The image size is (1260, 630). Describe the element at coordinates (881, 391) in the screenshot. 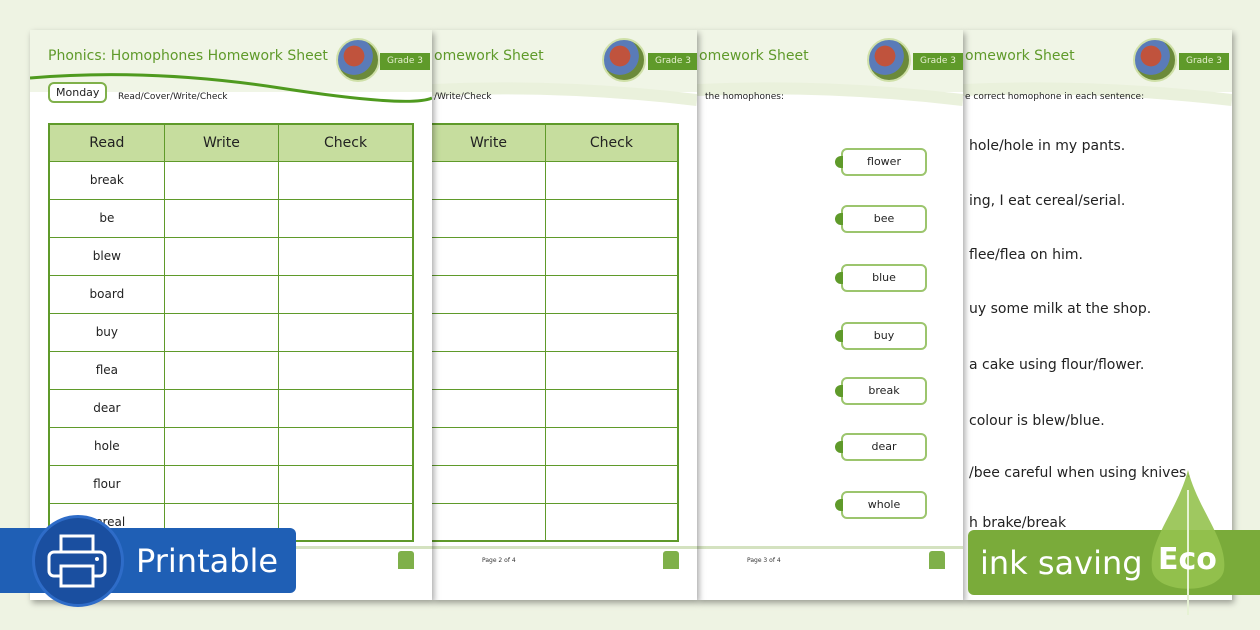

I see `word-box: break` at that location.